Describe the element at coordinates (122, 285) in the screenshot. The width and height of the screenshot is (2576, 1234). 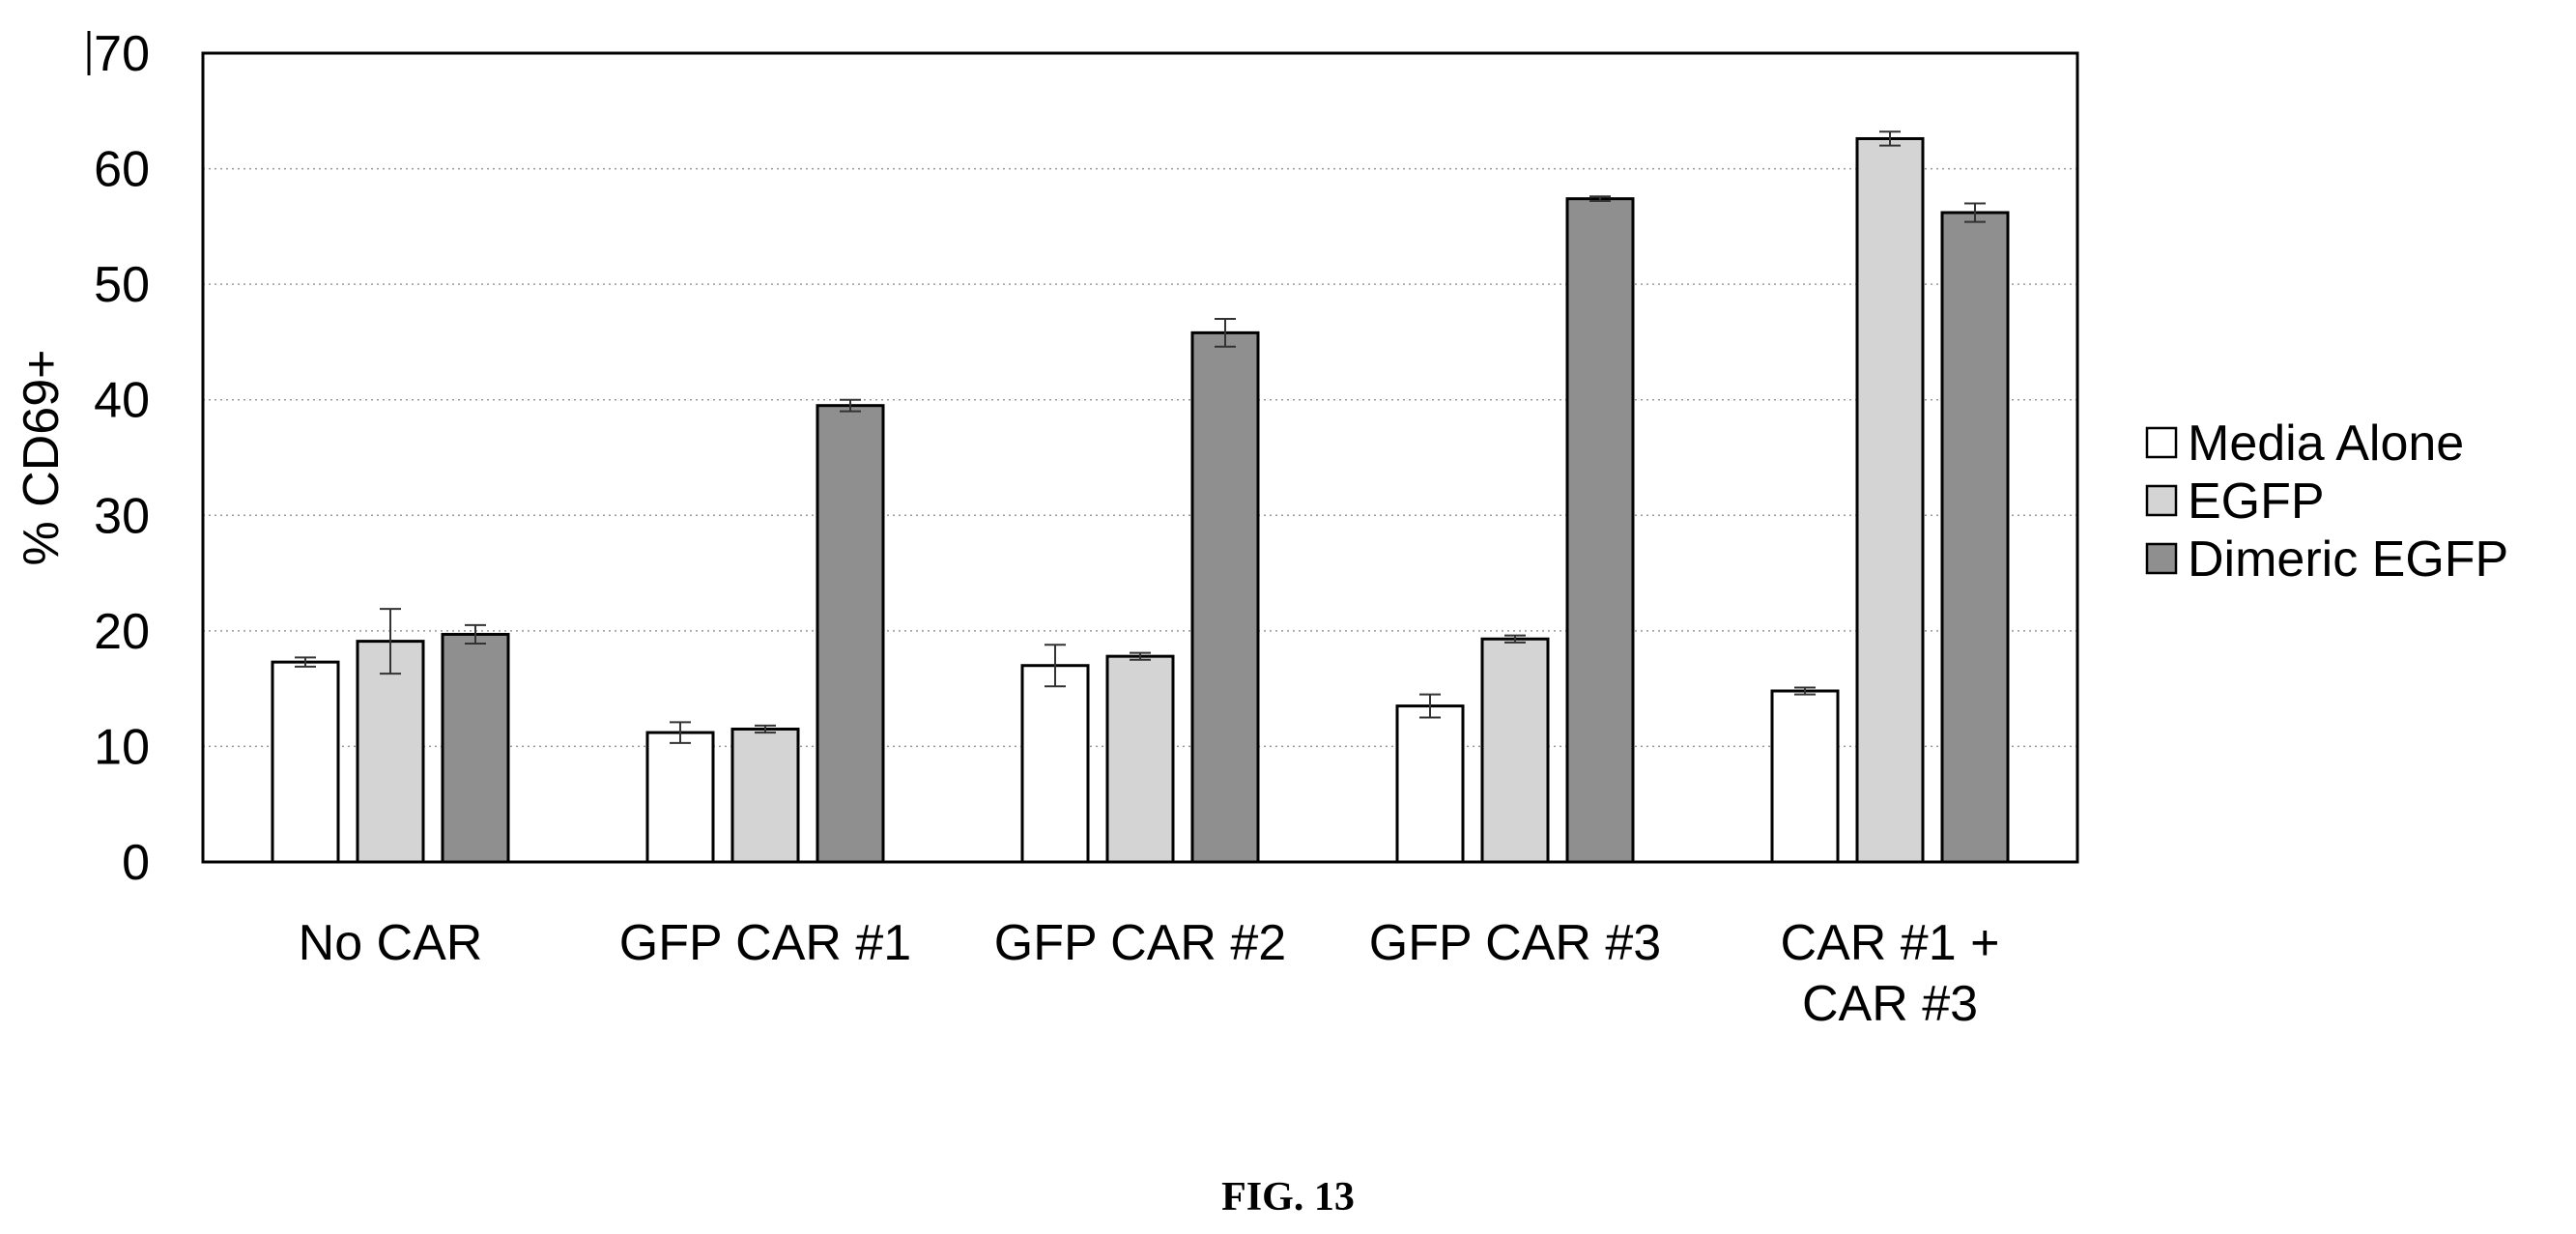
I see `y-tick-label: 50` at that location.